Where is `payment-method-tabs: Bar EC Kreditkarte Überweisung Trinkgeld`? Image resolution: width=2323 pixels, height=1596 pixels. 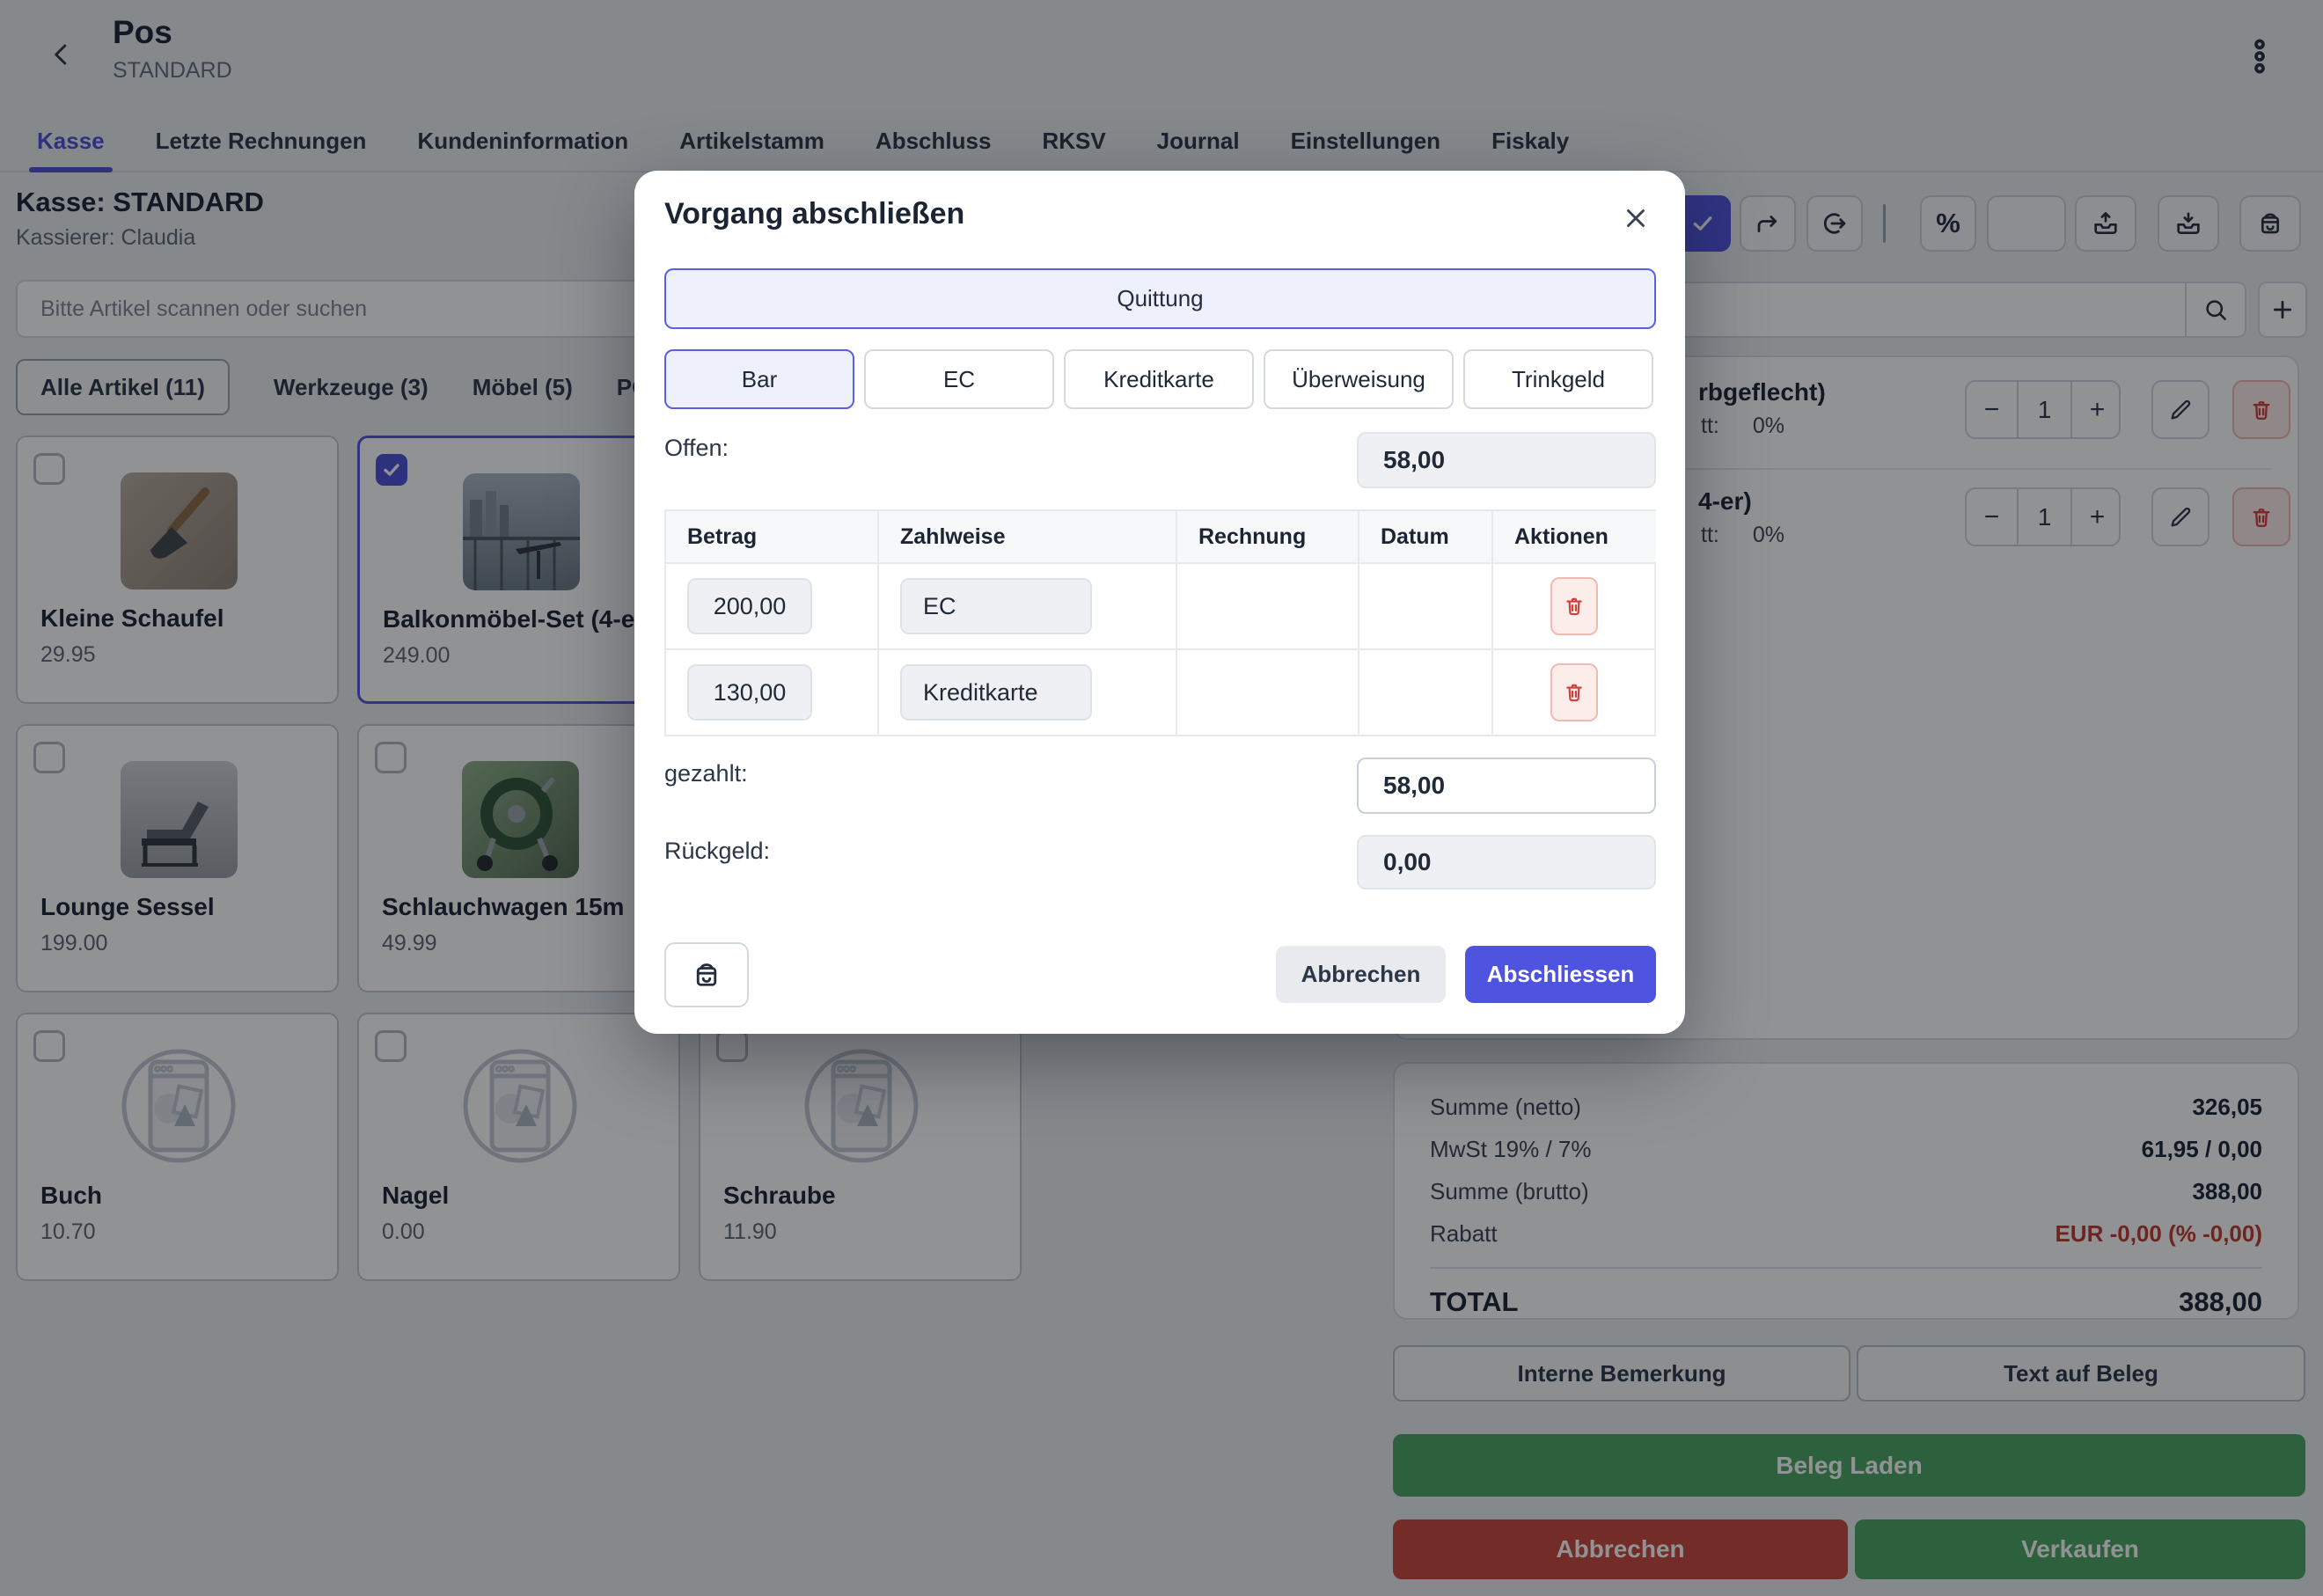
payment-method-tabs: Bar EC Kreditkarte Überweisung Trinkgeld is located at coordinates (1158, 379).